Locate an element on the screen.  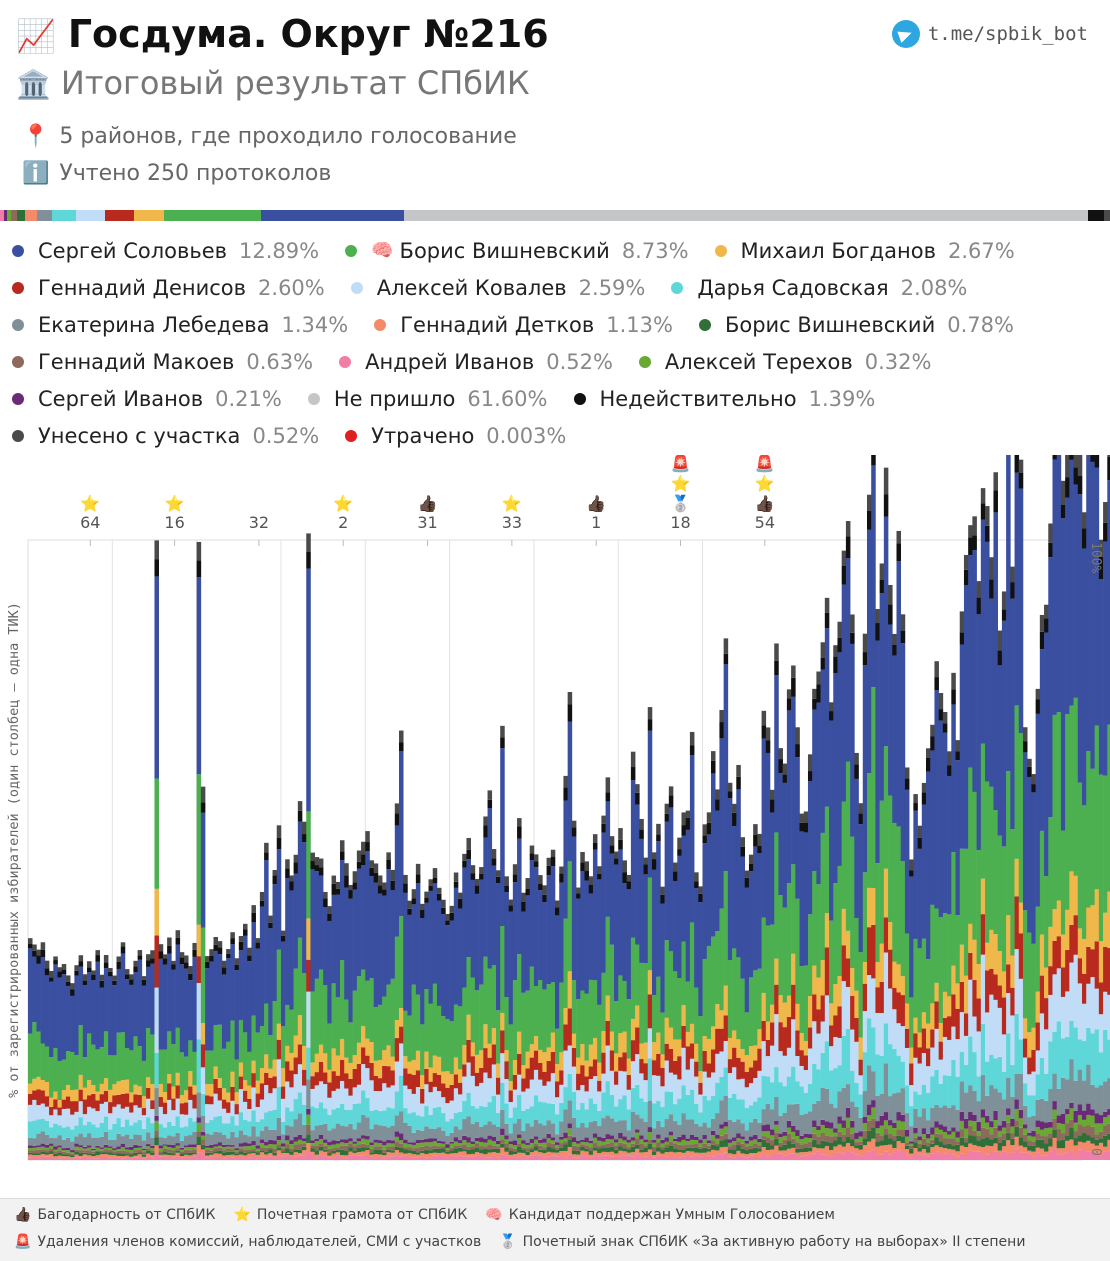
tik-mark-icon: 👍🏿 is located at coordinates (765, 503).